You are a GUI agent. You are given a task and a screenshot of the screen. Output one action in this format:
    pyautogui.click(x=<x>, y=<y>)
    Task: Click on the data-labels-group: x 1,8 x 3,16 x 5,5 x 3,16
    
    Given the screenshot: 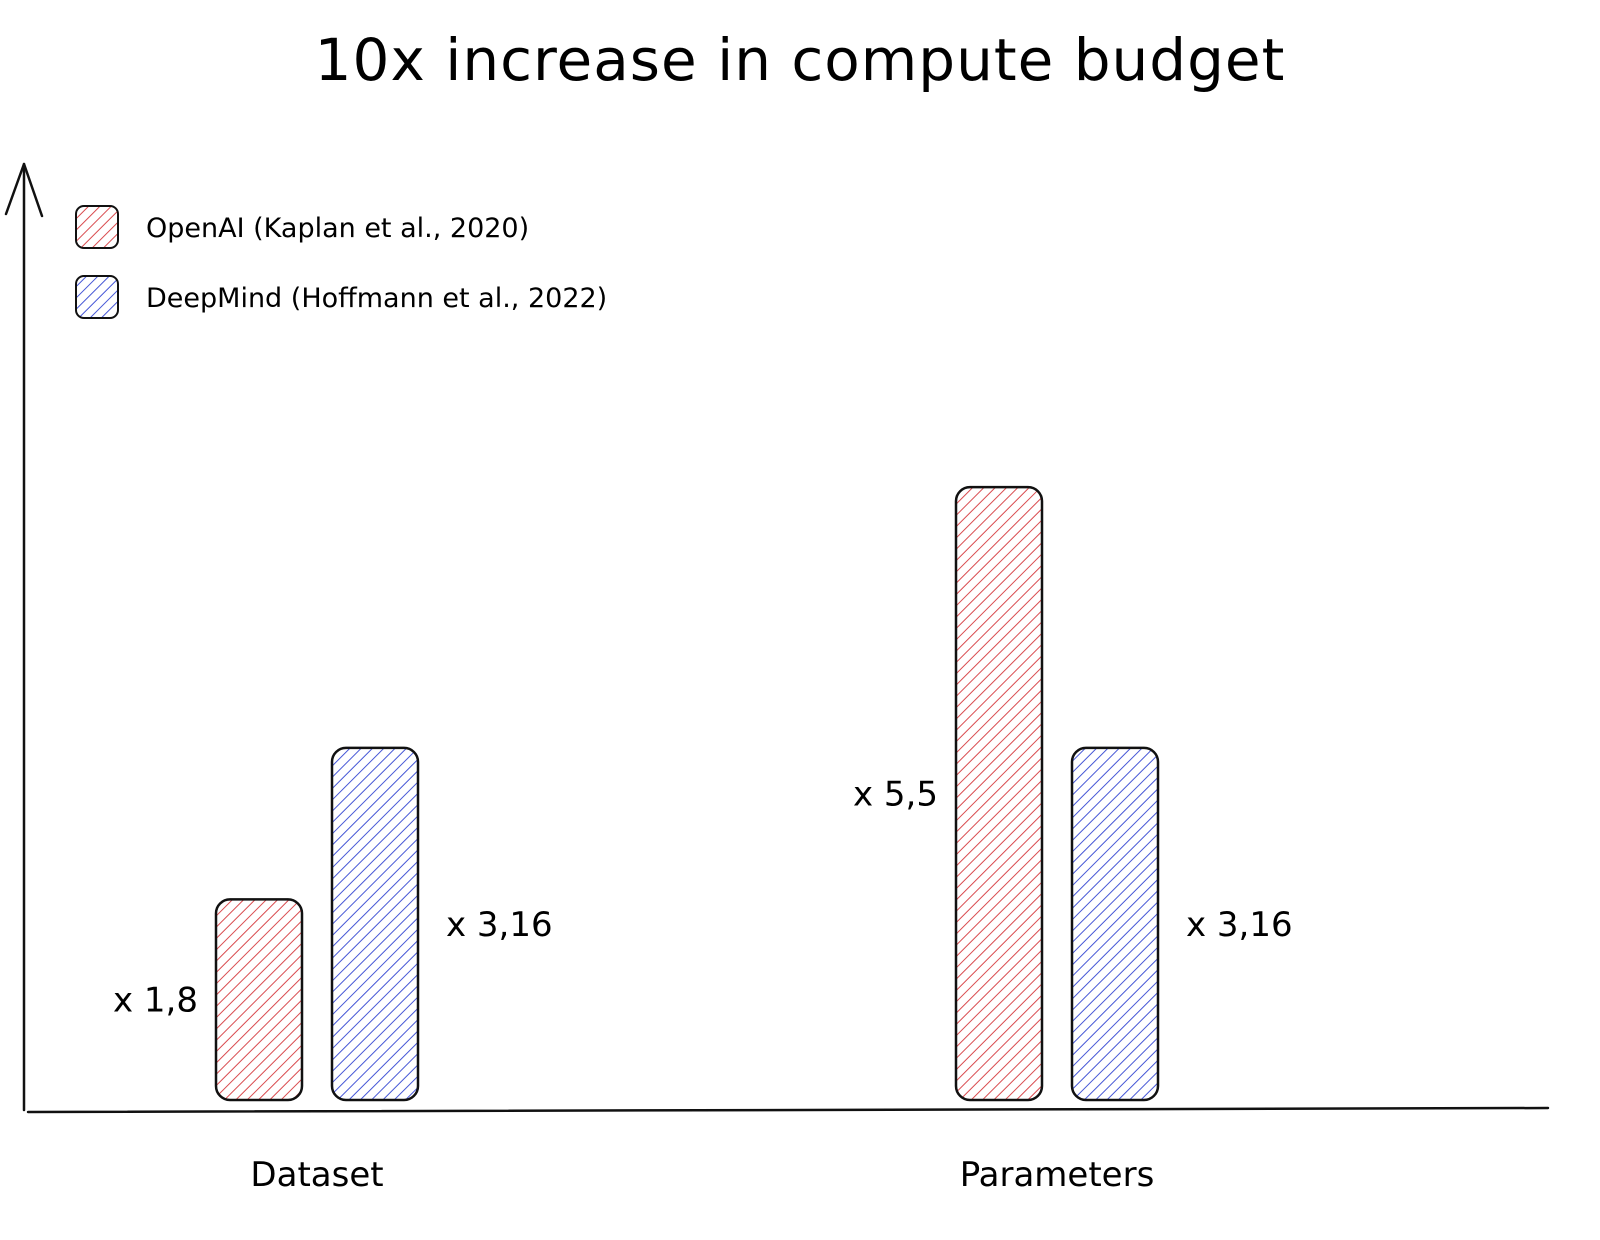 What is the action you would take?
    pyautogui.click(x=703, y=898)
    